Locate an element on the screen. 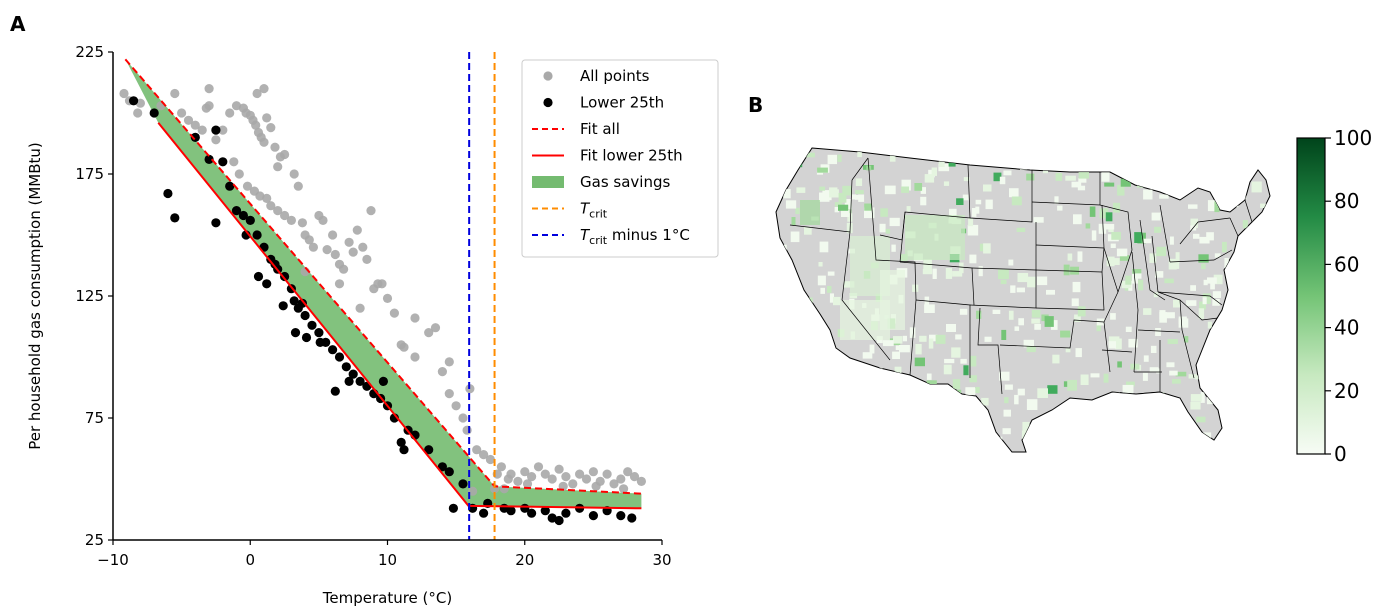  legend-box is located at coordinates (620, 158).